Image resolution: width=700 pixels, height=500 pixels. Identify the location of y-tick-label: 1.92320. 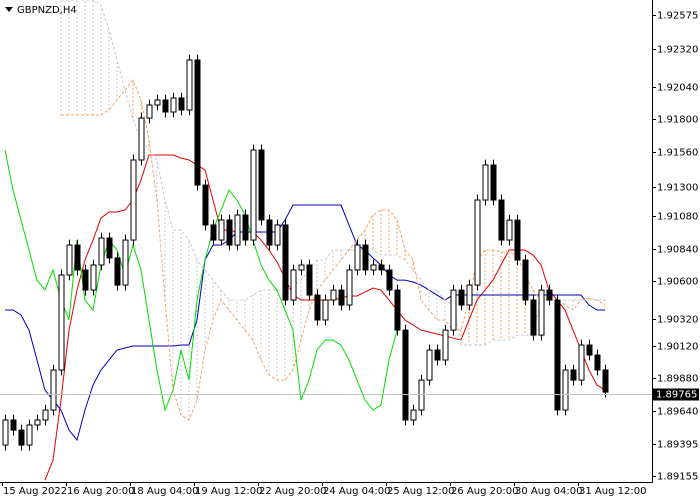
(677, 50).